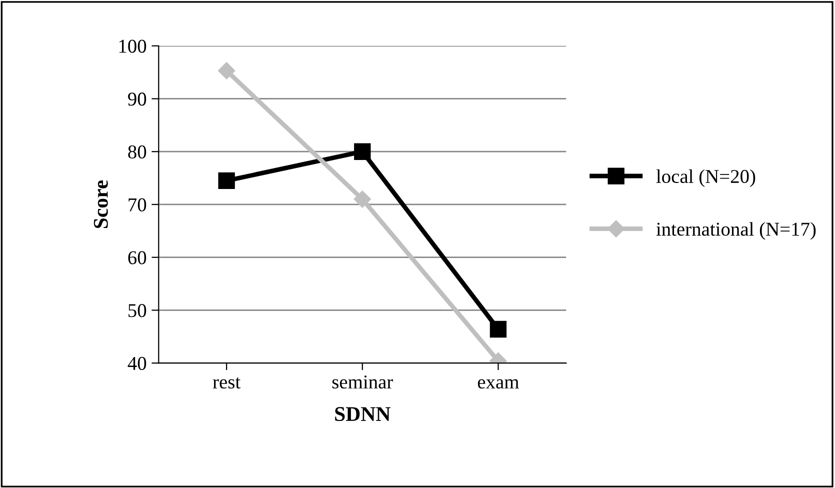 The width and height of the screenshot is (835, 488). I want to click on x-tick-label: seminar, so click(362, 382).